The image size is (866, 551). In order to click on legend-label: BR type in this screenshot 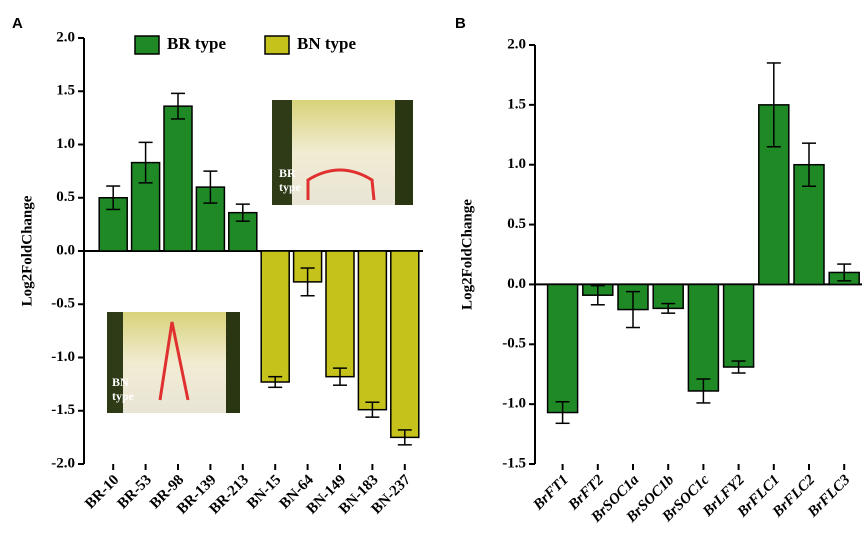, I will do `click(196, 43)`.